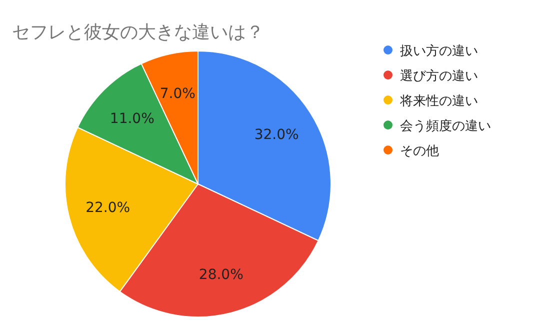 The width and height of the screenshot is (540, 334). Describe the element at coordinates (438, 101) in the screenshot. I see `legend-label: 将来性の違い` at that location.